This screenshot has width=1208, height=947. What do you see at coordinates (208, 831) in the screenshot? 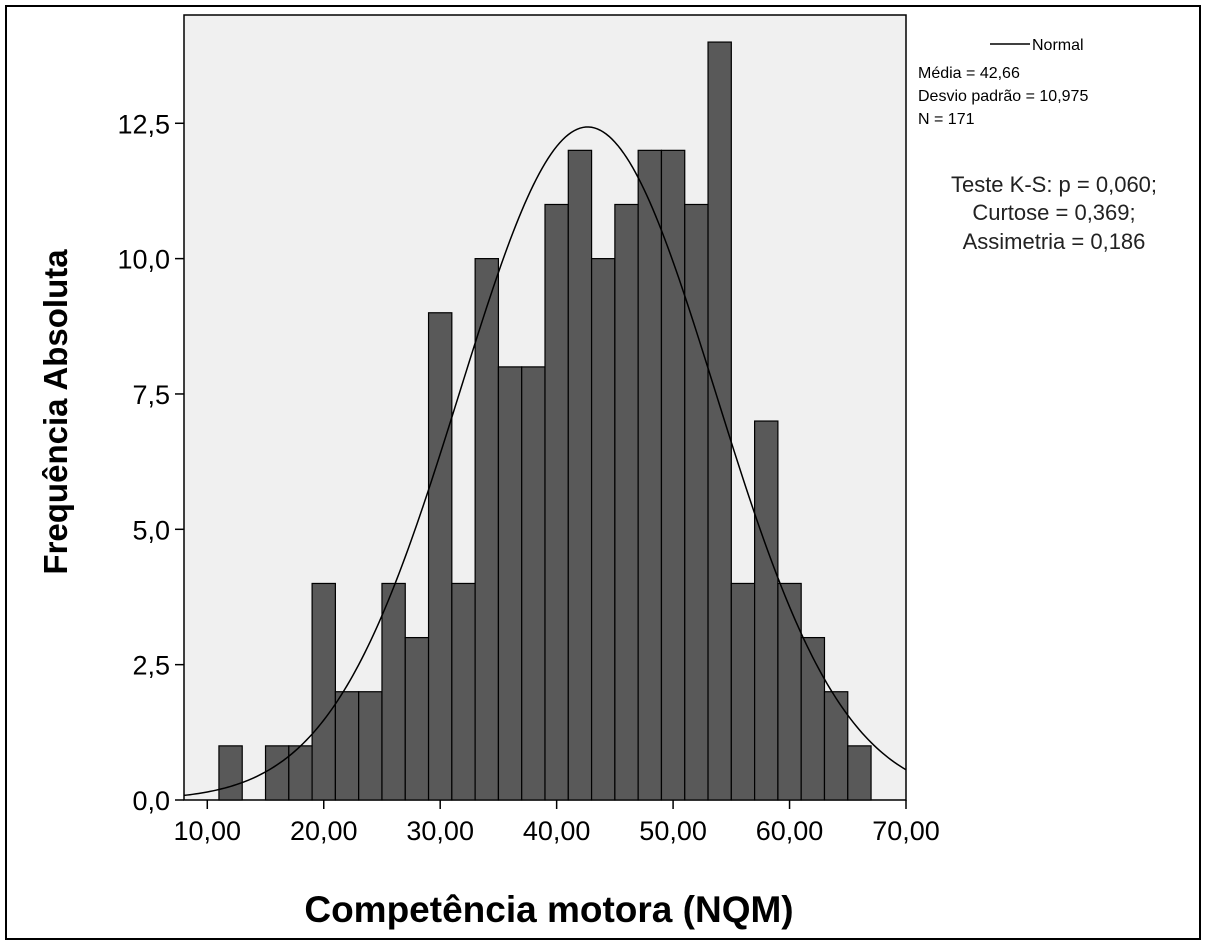
I see `x-tick-label: 10,00` at bounding box center [208, 831].